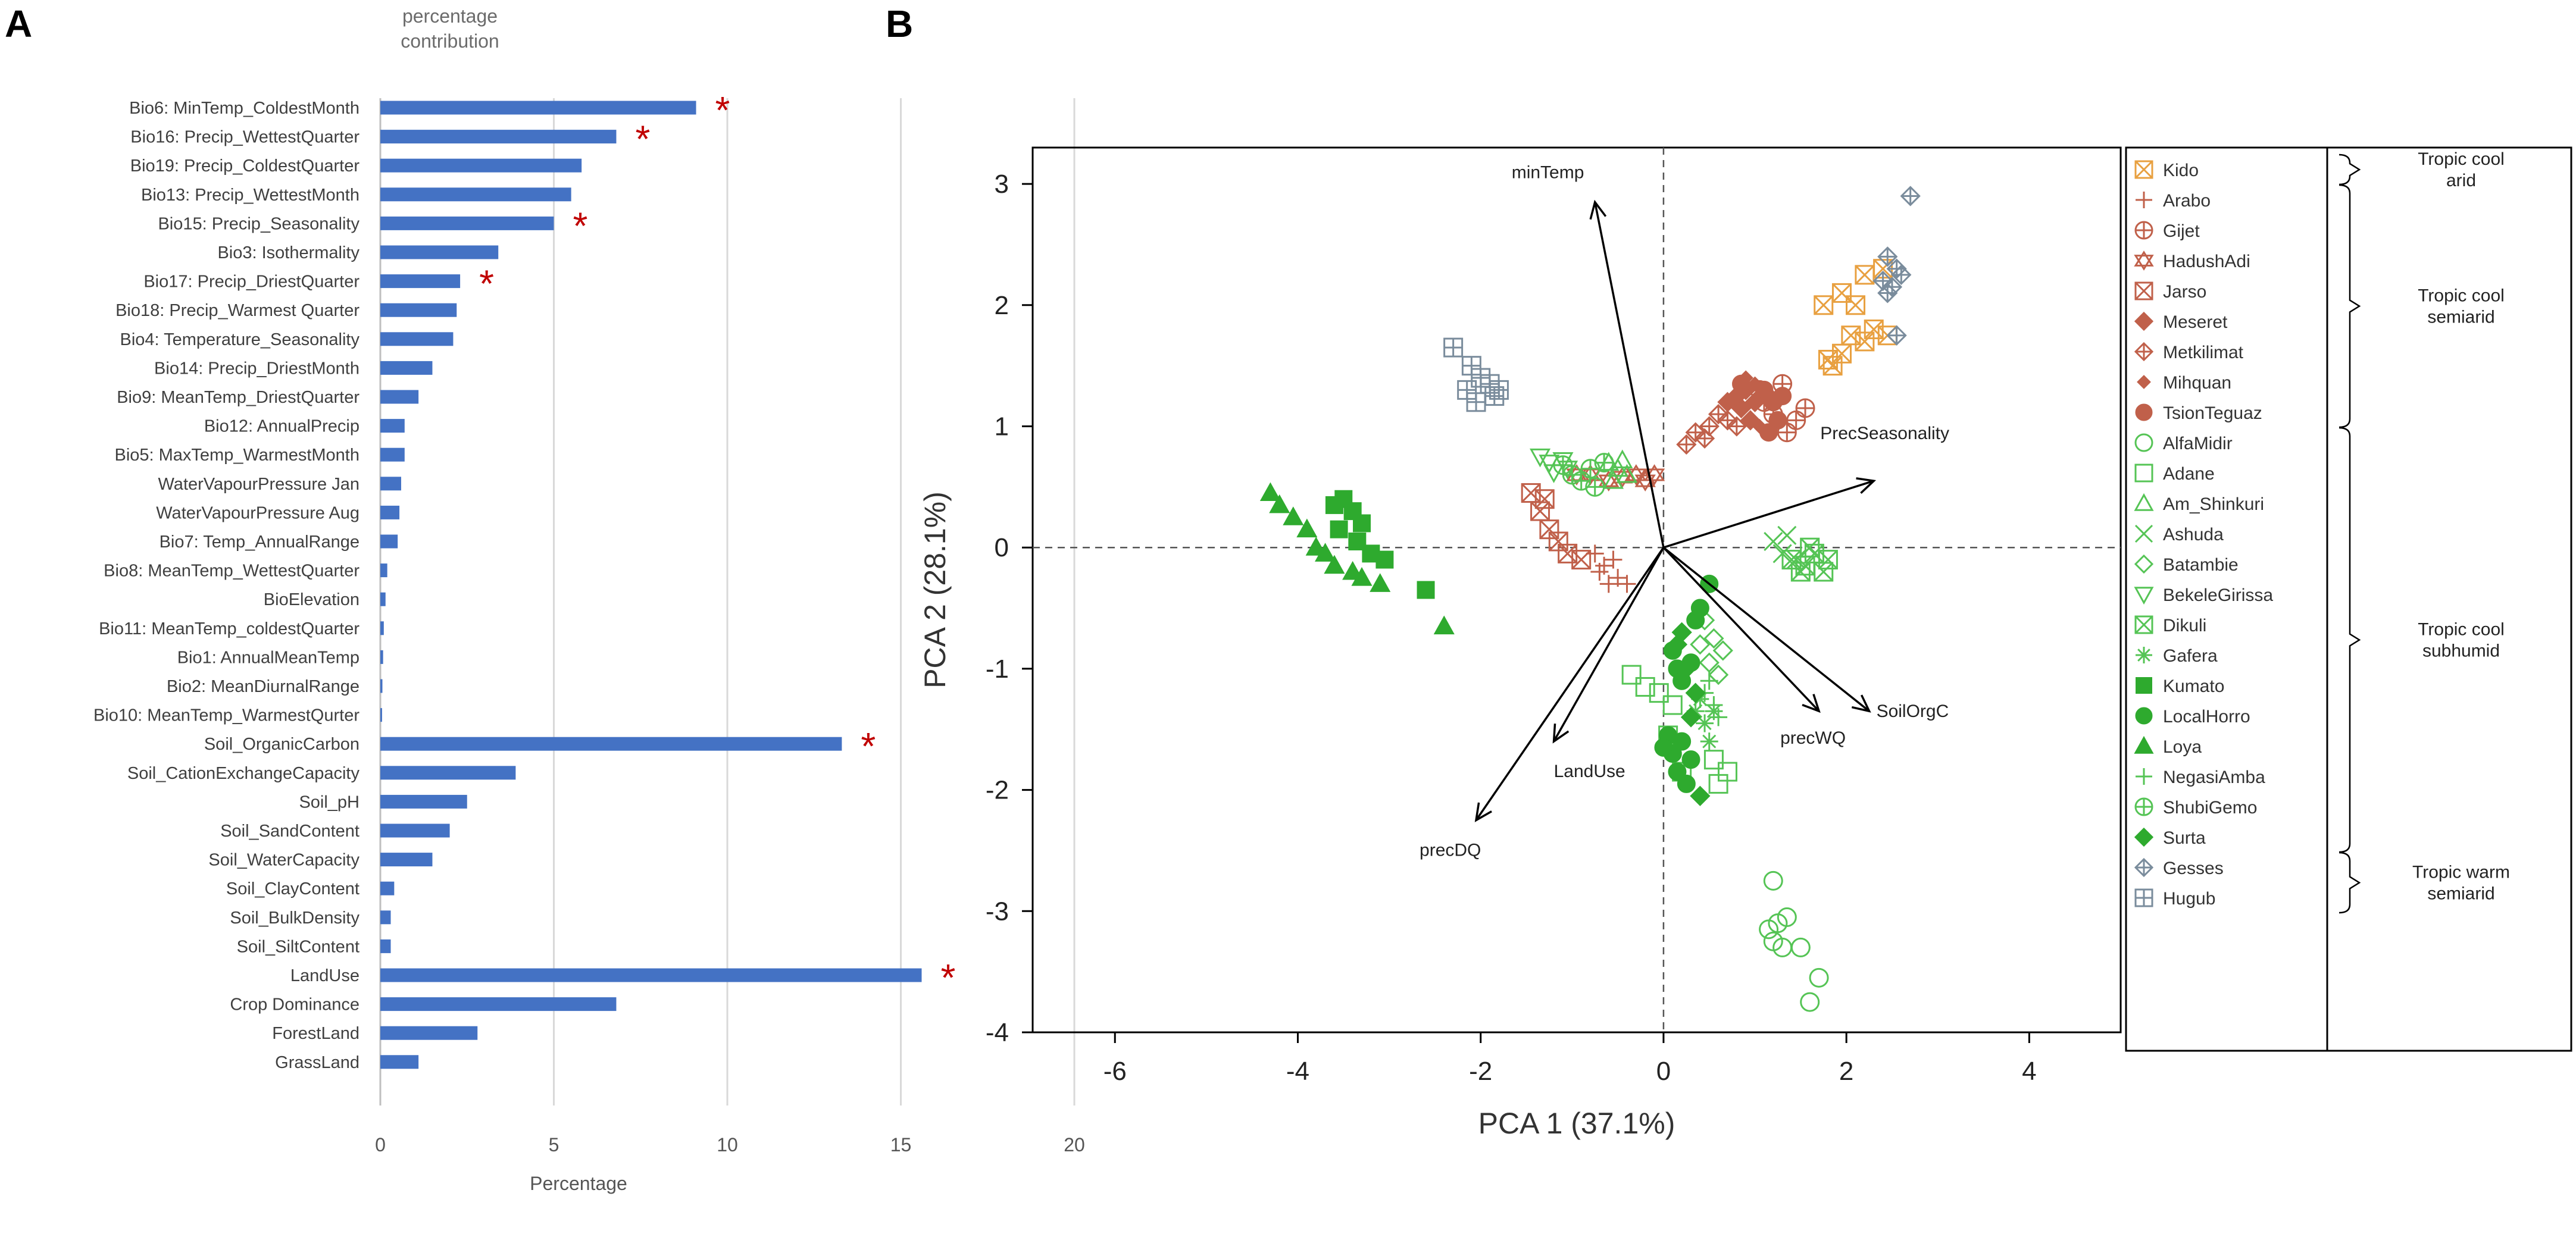  Describe the element at coordinates (1450, 850) in the screenshot. I see `chart-b-vector-label: precDQ` at that location.